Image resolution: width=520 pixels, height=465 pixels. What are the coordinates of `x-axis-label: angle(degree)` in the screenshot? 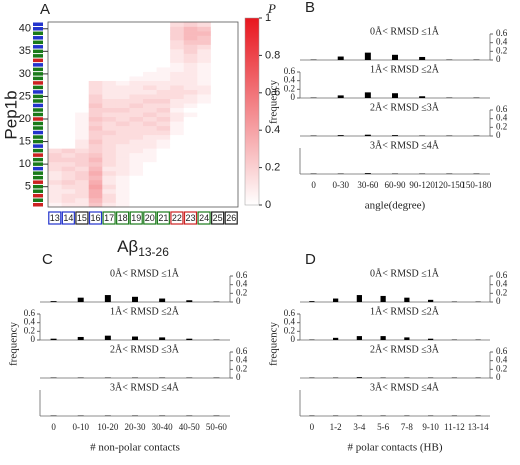 It's located at (395, 206).